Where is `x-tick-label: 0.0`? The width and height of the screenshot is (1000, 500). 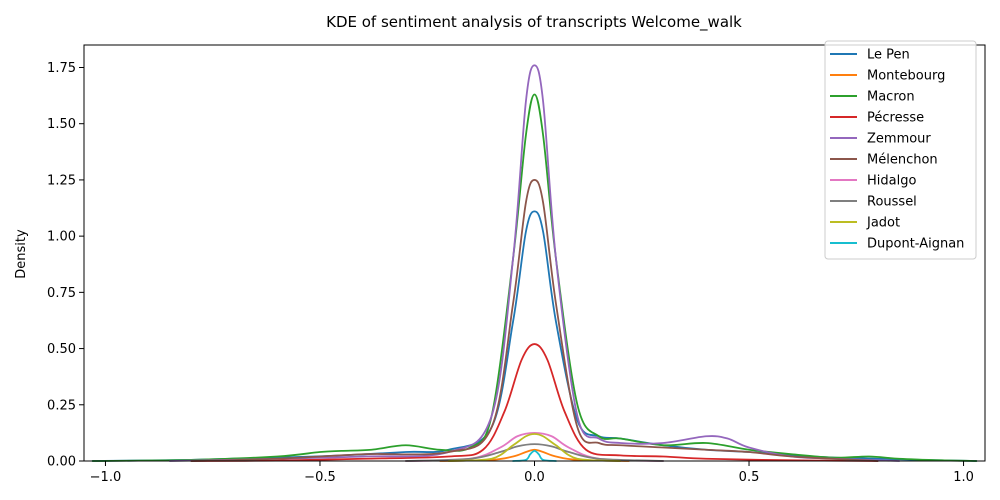
x-tick-label: 0.0 is located at coordinates (534, 477).